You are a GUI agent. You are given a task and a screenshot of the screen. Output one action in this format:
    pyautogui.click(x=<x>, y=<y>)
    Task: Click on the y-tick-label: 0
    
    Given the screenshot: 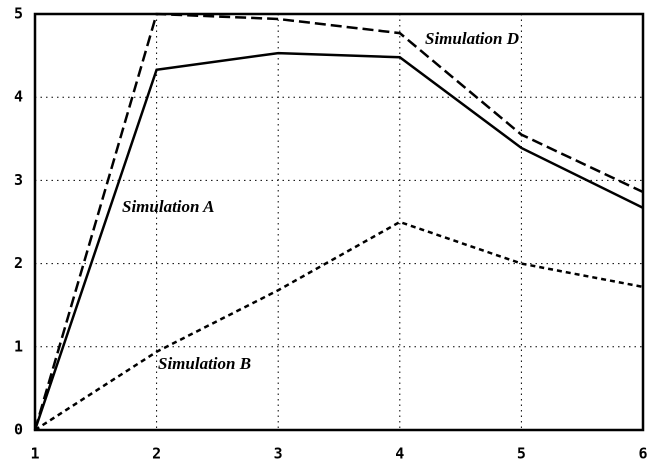 What is the action you would take?
    pyautogui.click(x=18, y=430)
    